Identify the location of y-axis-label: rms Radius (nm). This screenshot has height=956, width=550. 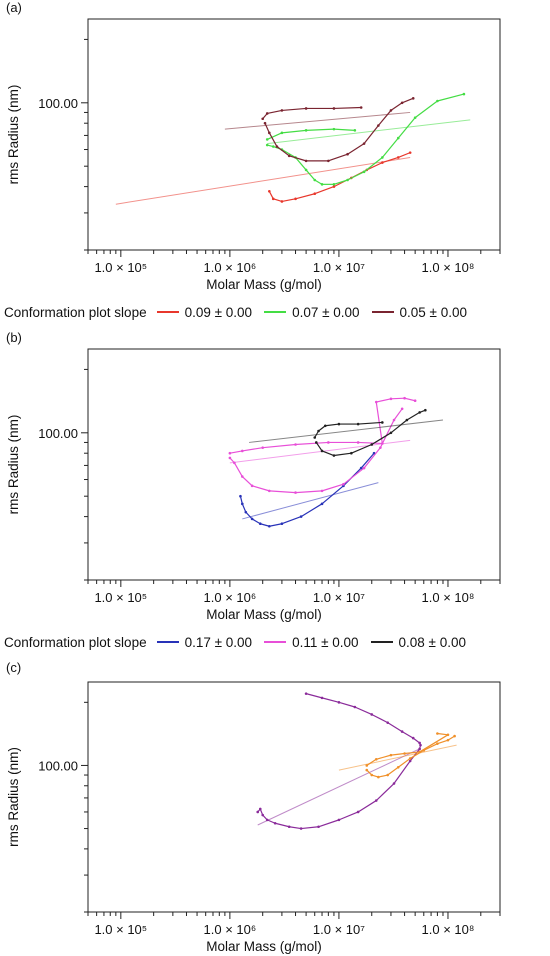
(13, 465).